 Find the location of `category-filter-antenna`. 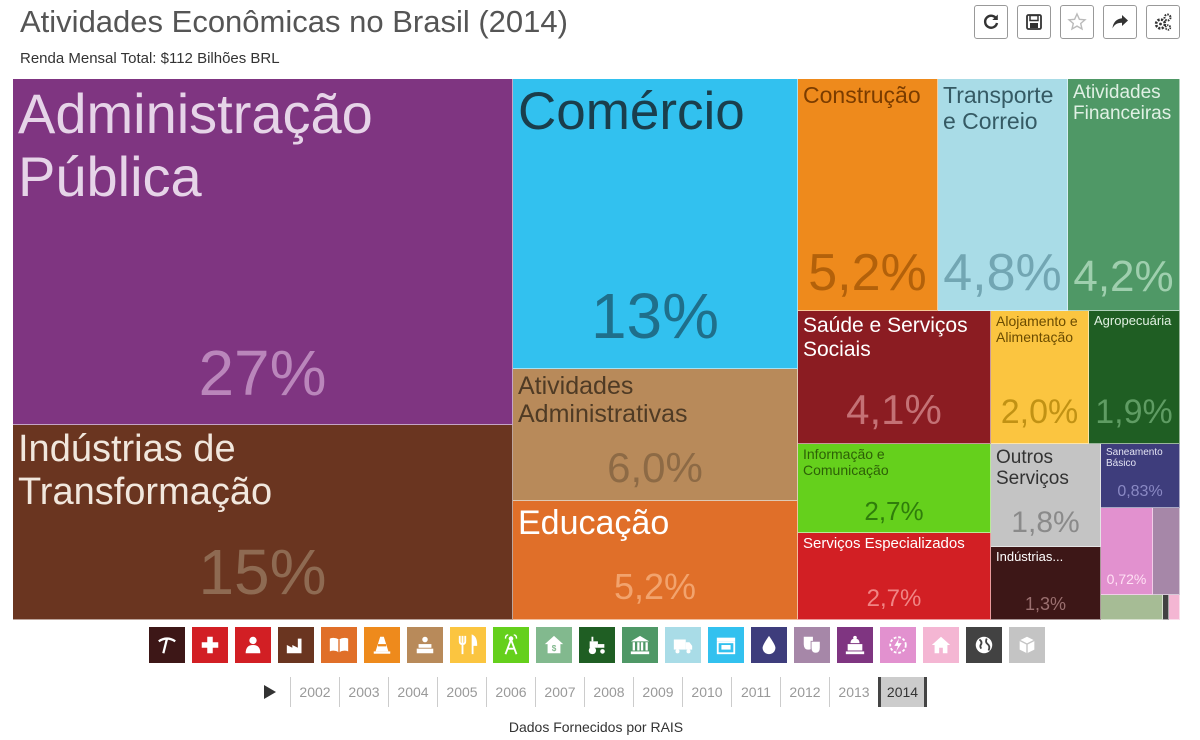

category-filter-antenna is located at coordinates (511, 645).